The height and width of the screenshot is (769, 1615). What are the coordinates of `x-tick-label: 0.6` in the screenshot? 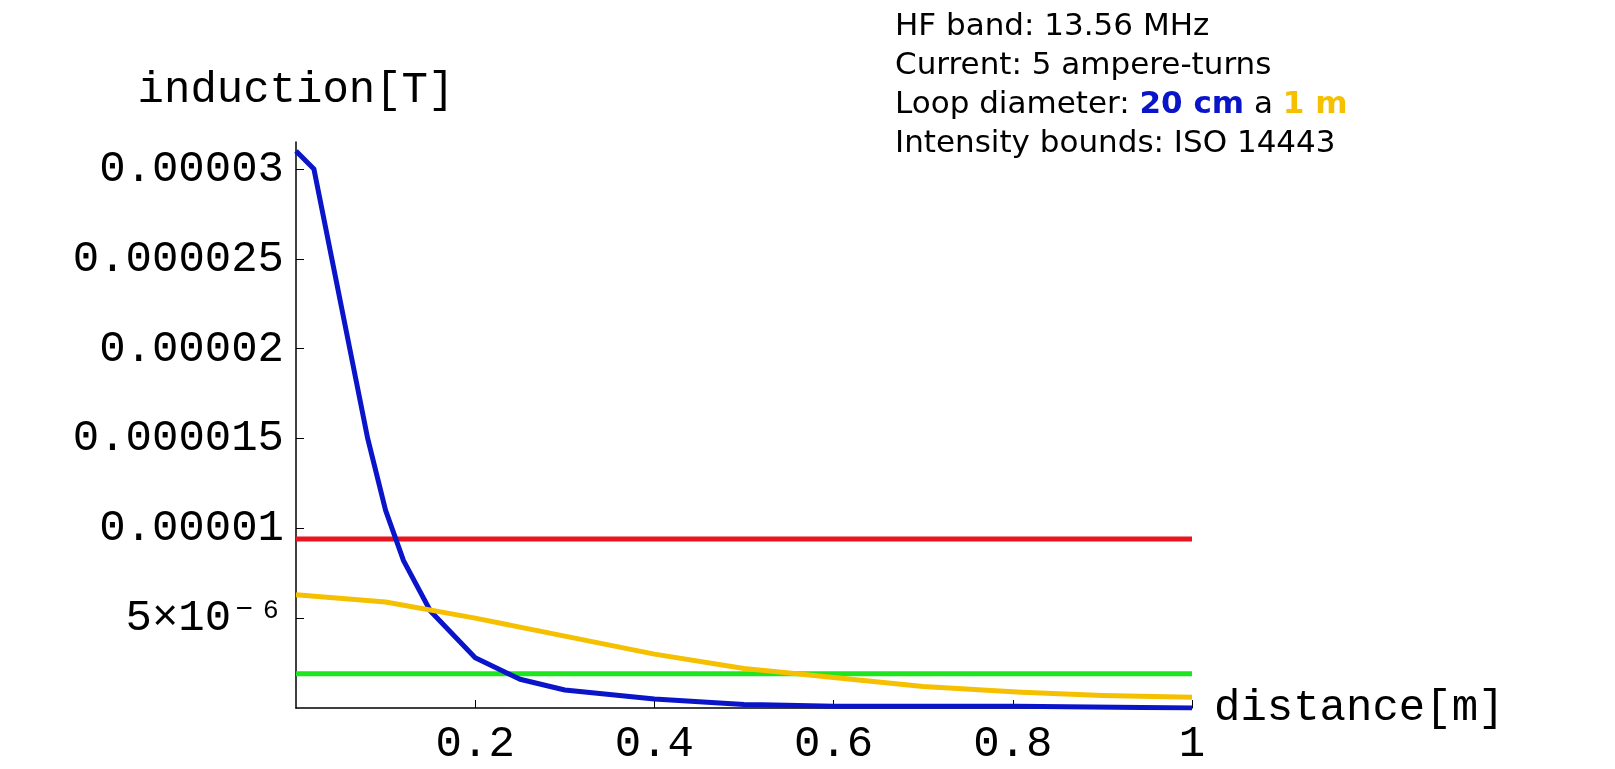 It's located at (833, 744).